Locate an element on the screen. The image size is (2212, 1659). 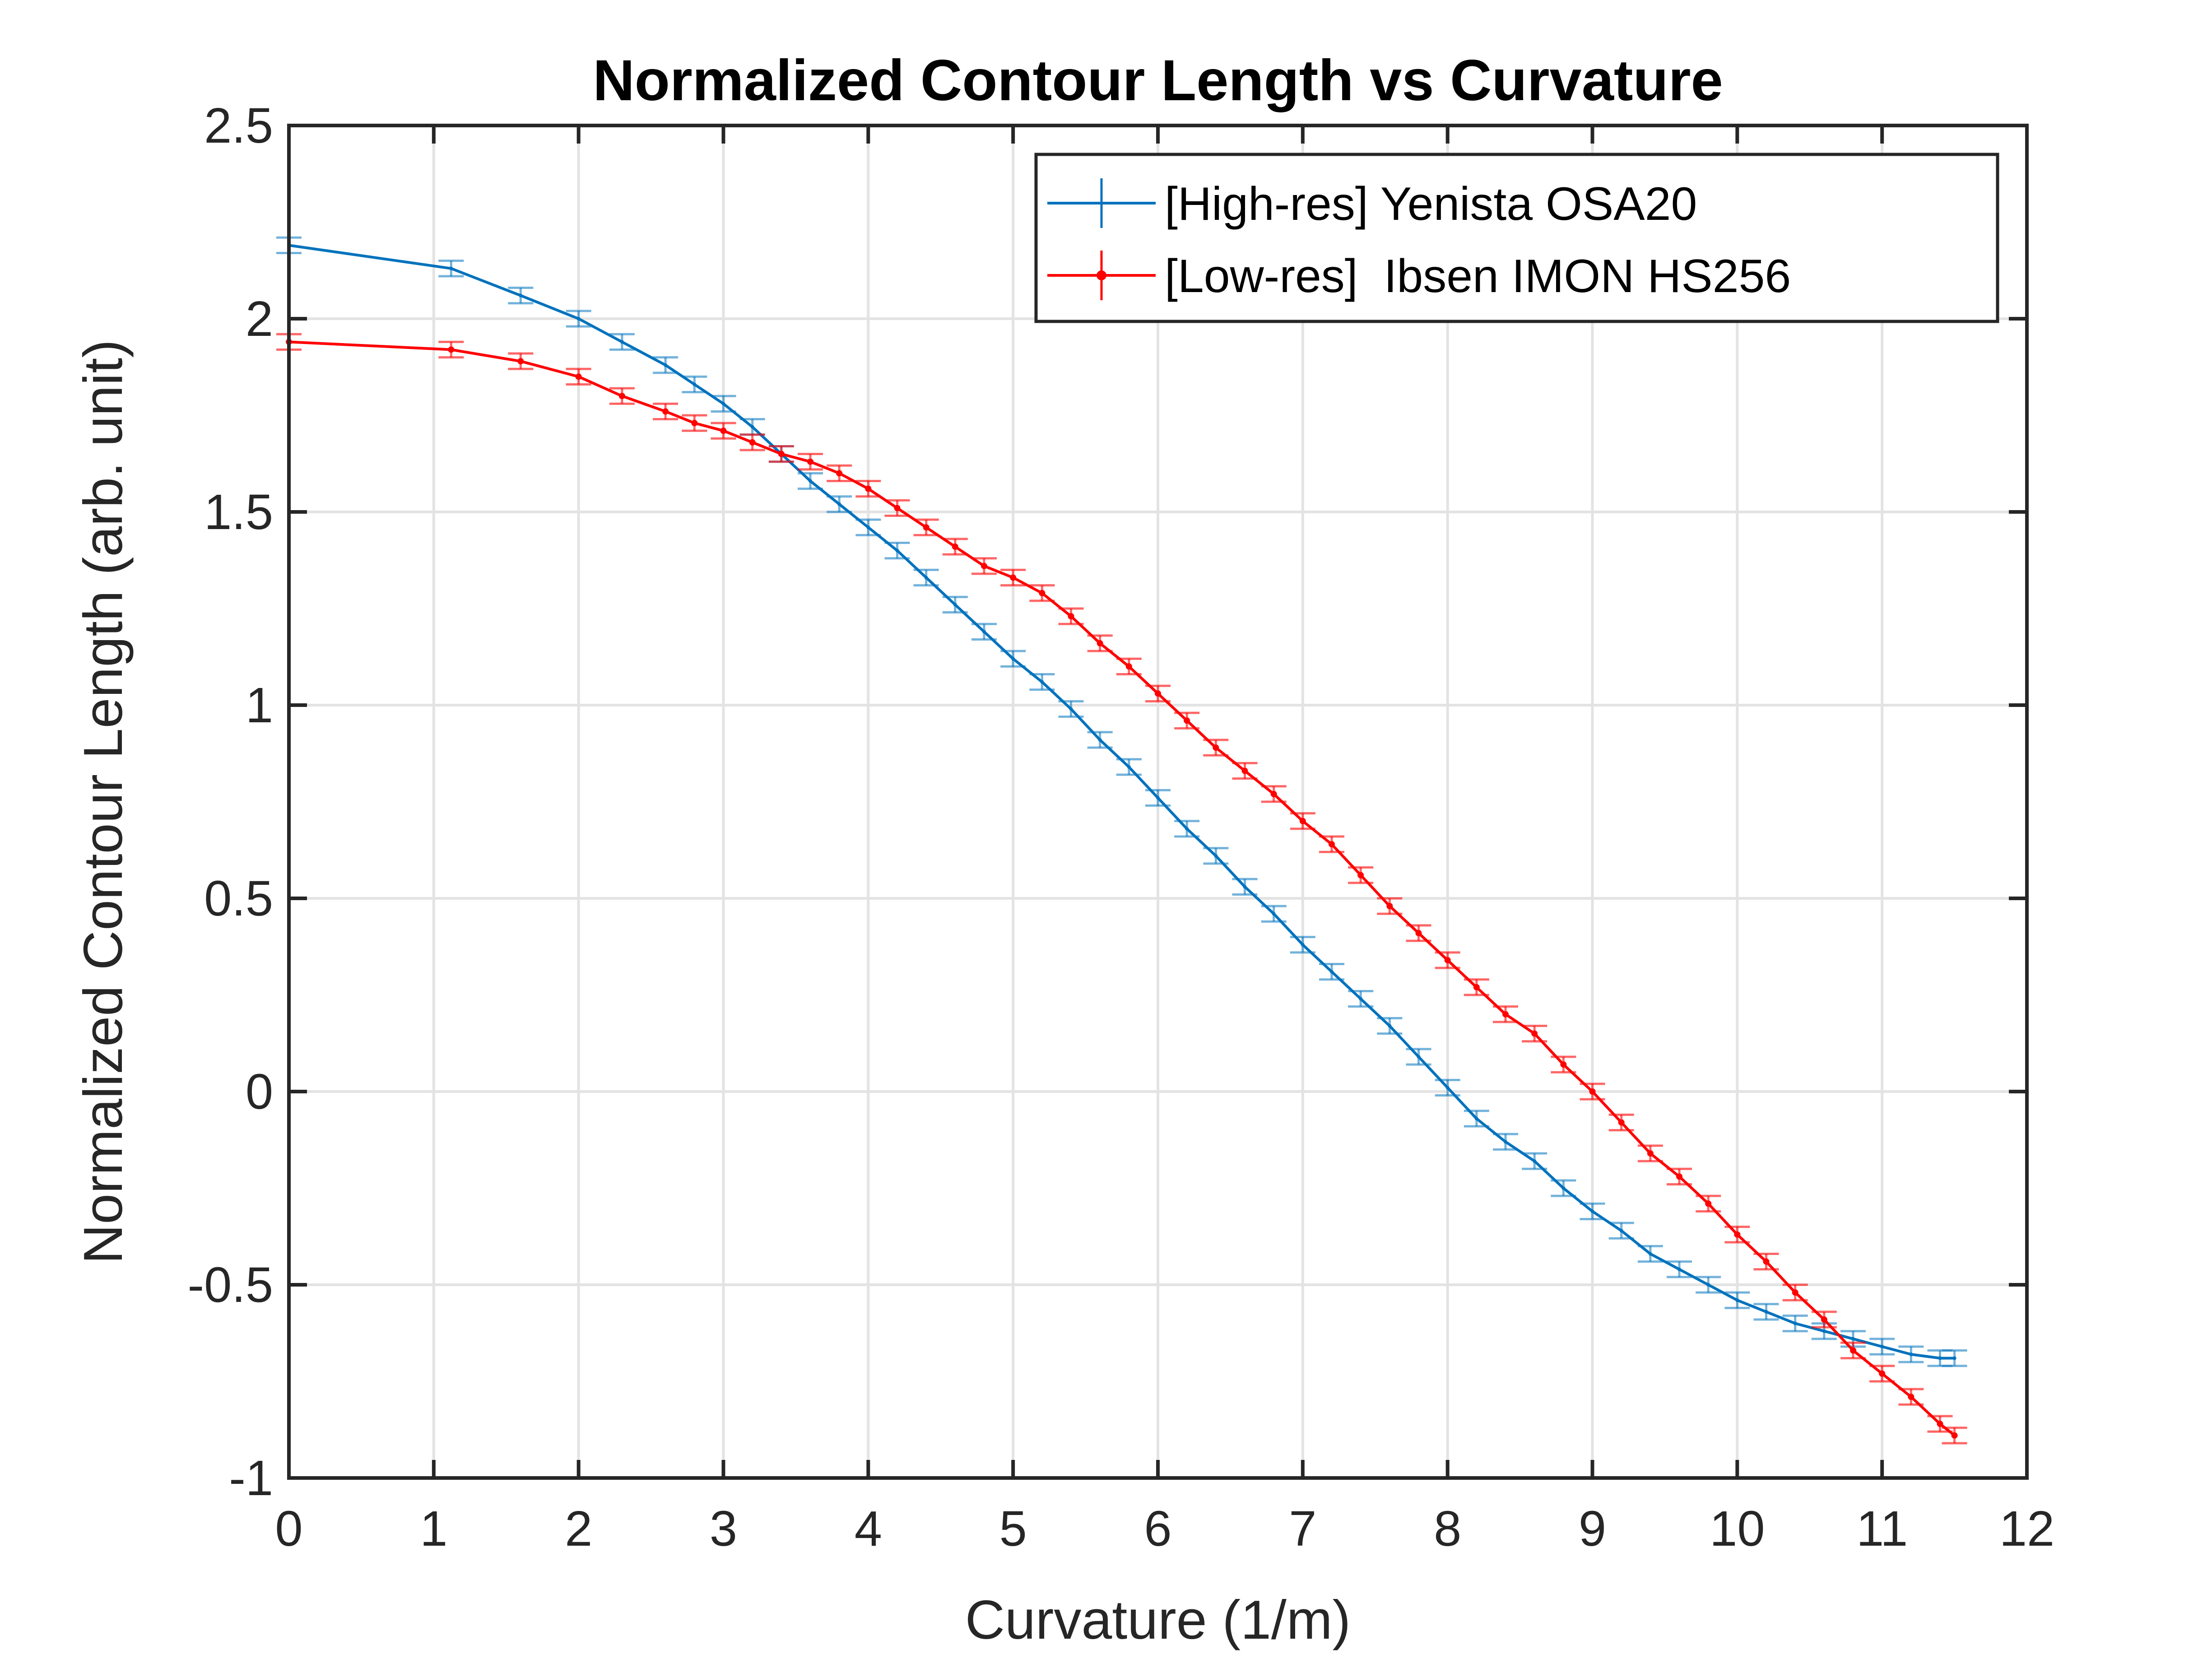
x-tick-label: 4 is located at coordinates (868, 1529).